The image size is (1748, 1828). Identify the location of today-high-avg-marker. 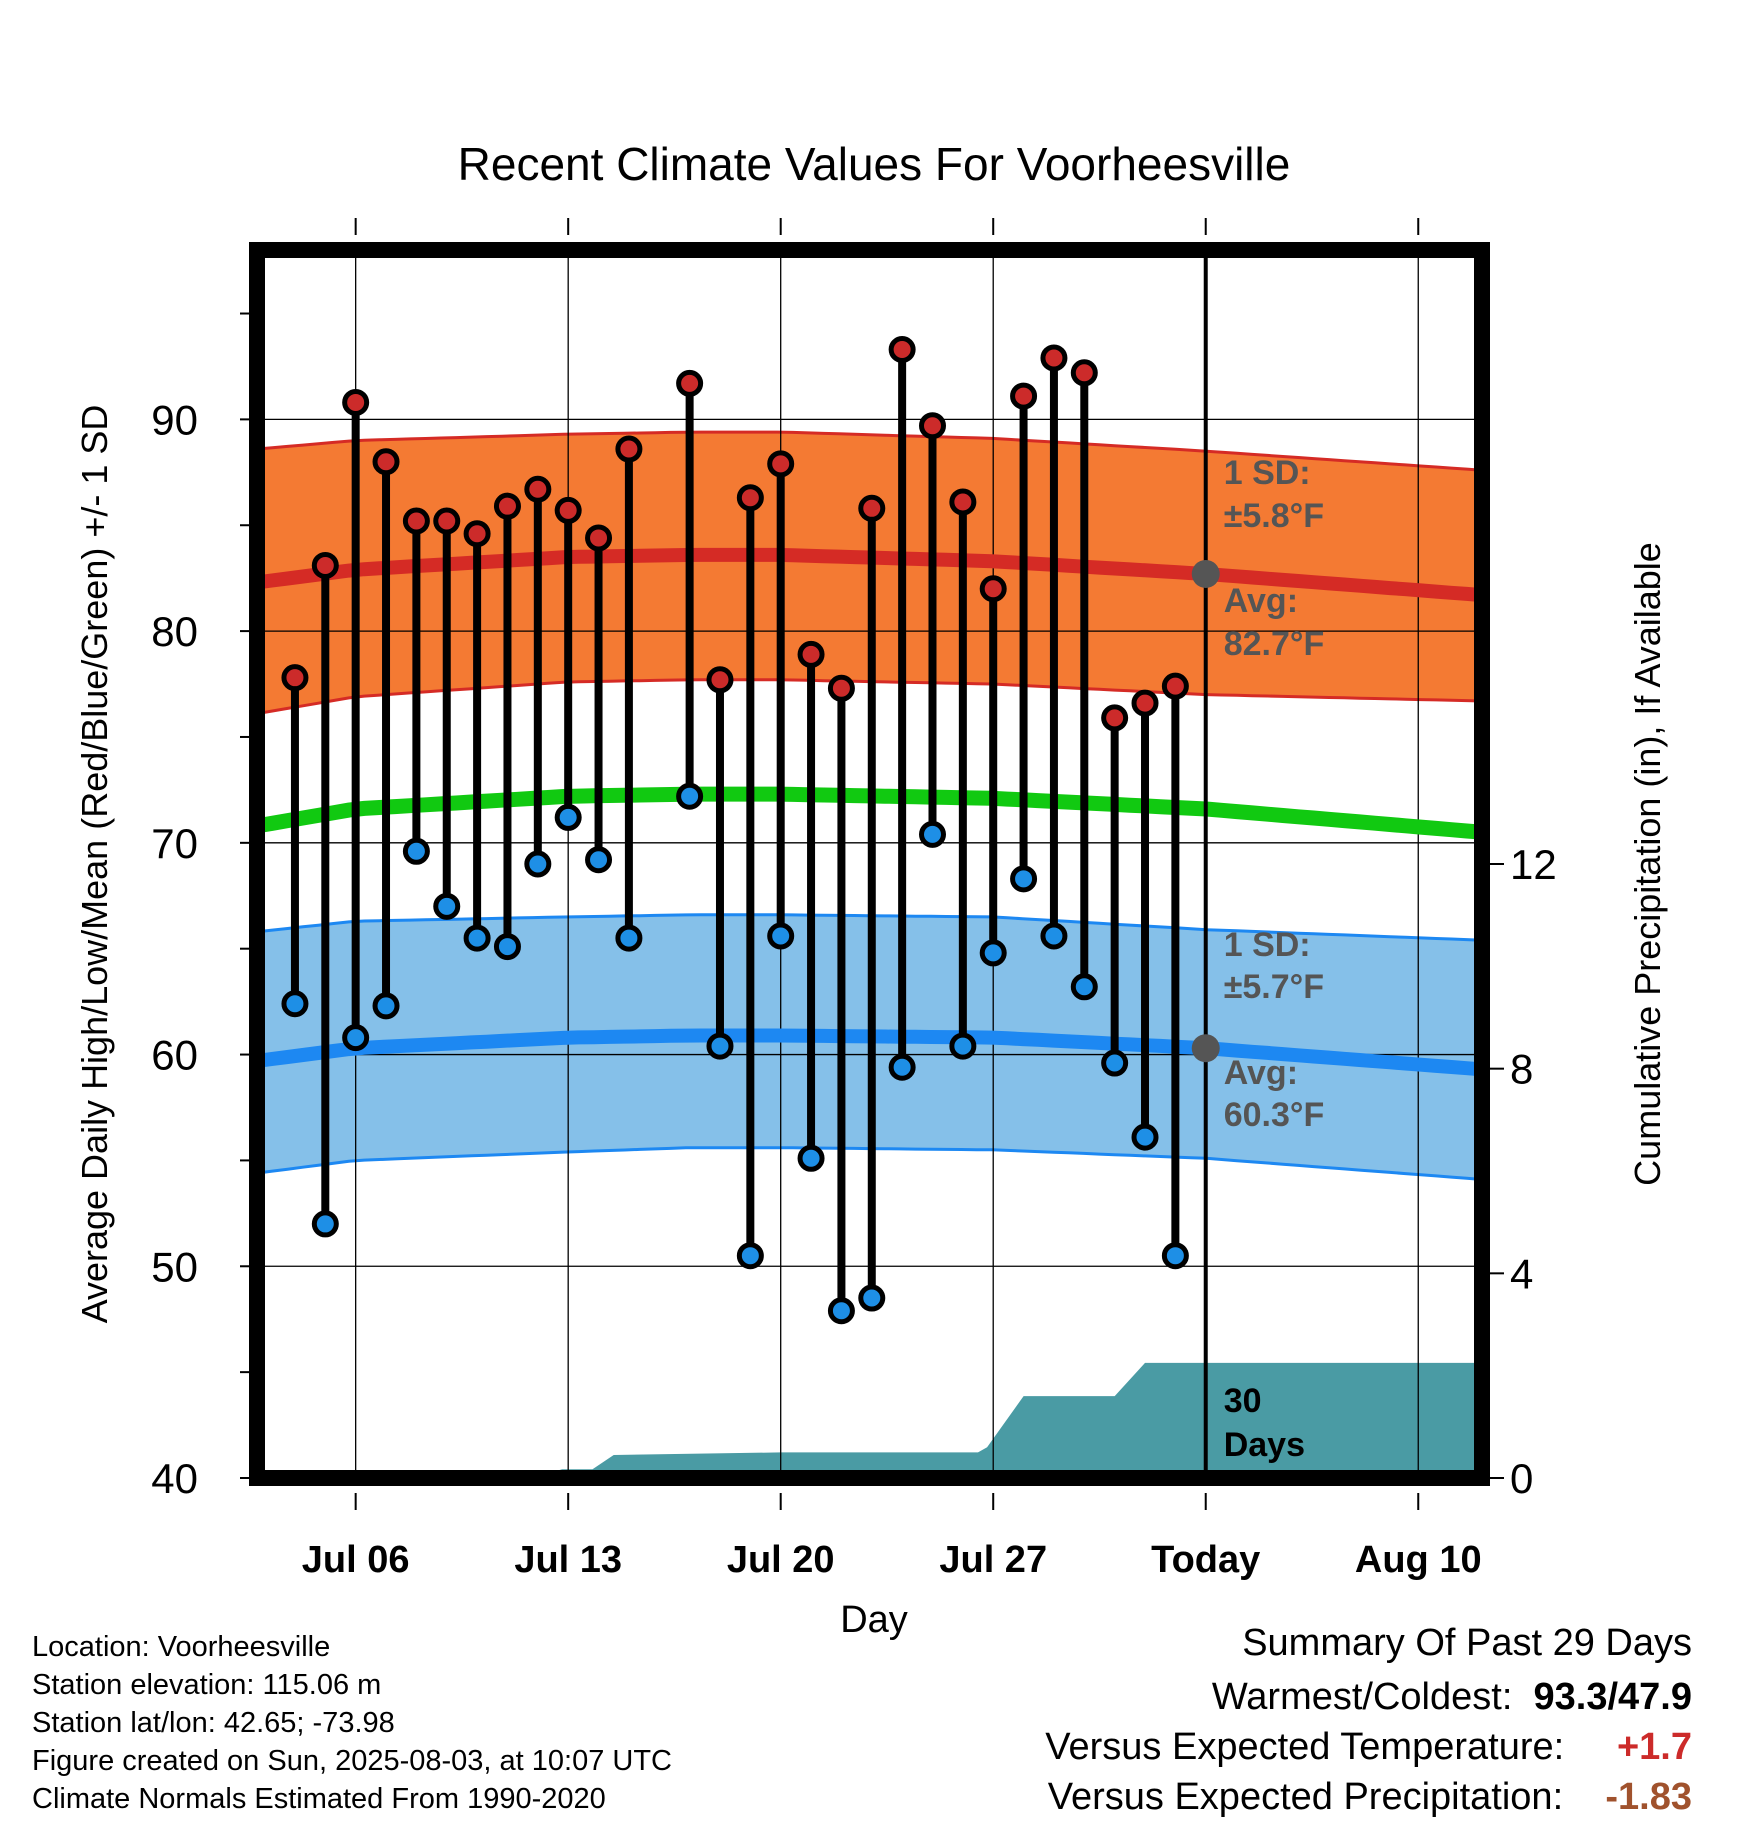
(1205, 573).